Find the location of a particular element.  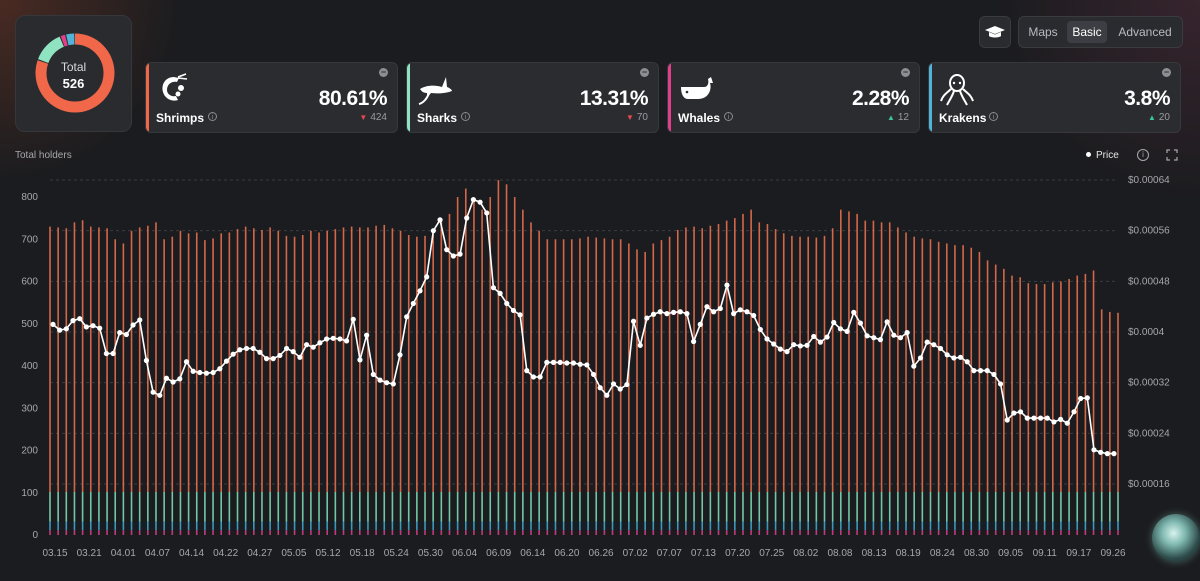

view-advanced: Advanced is located at coordinates (1145, 32).